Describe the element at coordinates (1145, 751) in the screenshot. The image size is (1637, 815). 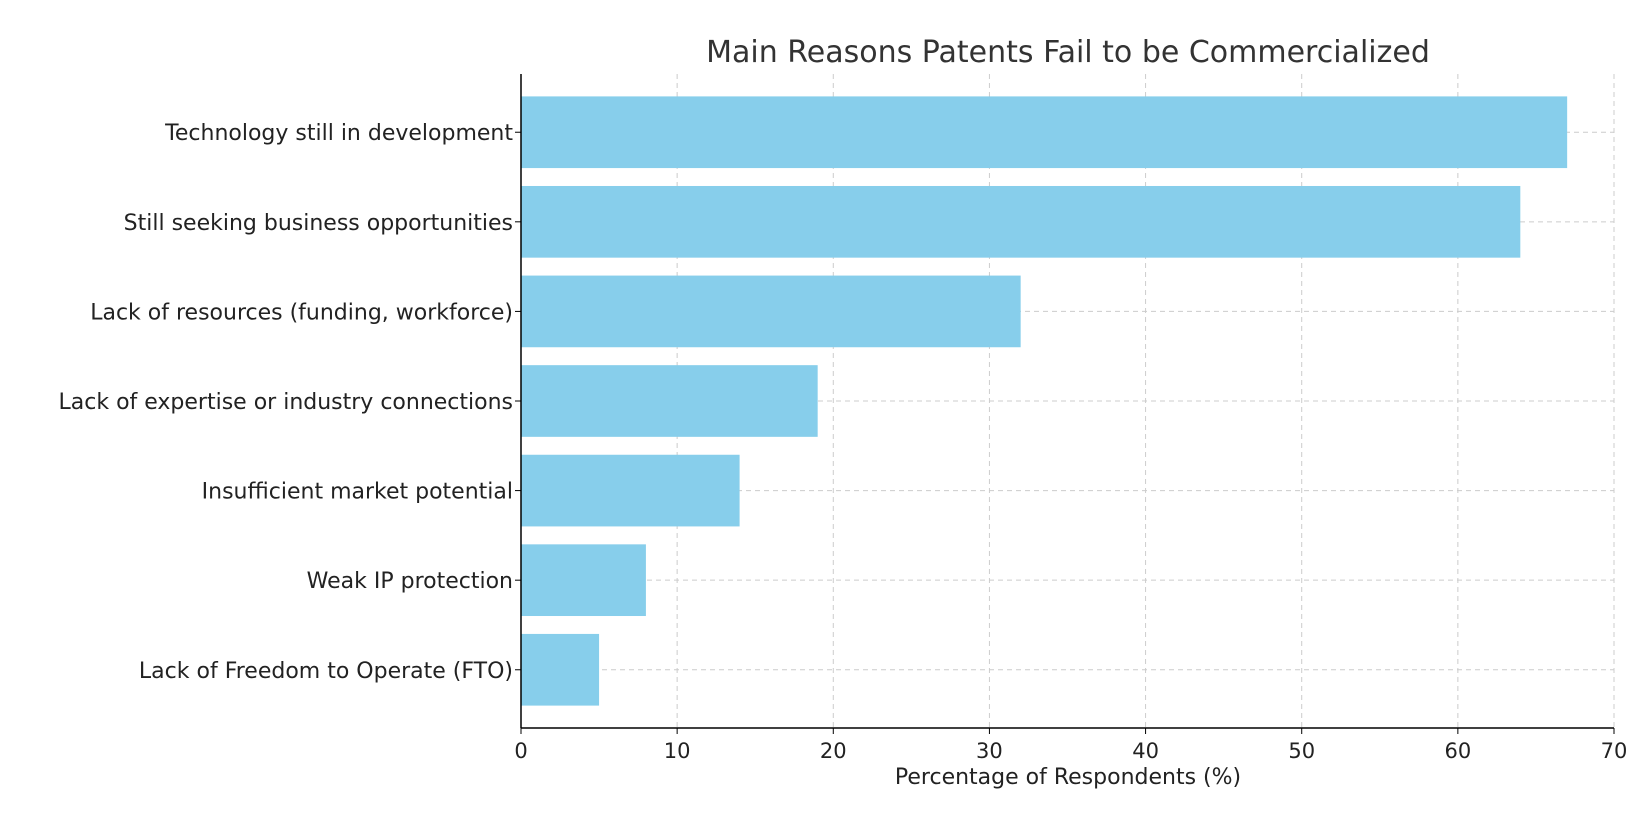
I see `x-tick-label: 40` at that location.